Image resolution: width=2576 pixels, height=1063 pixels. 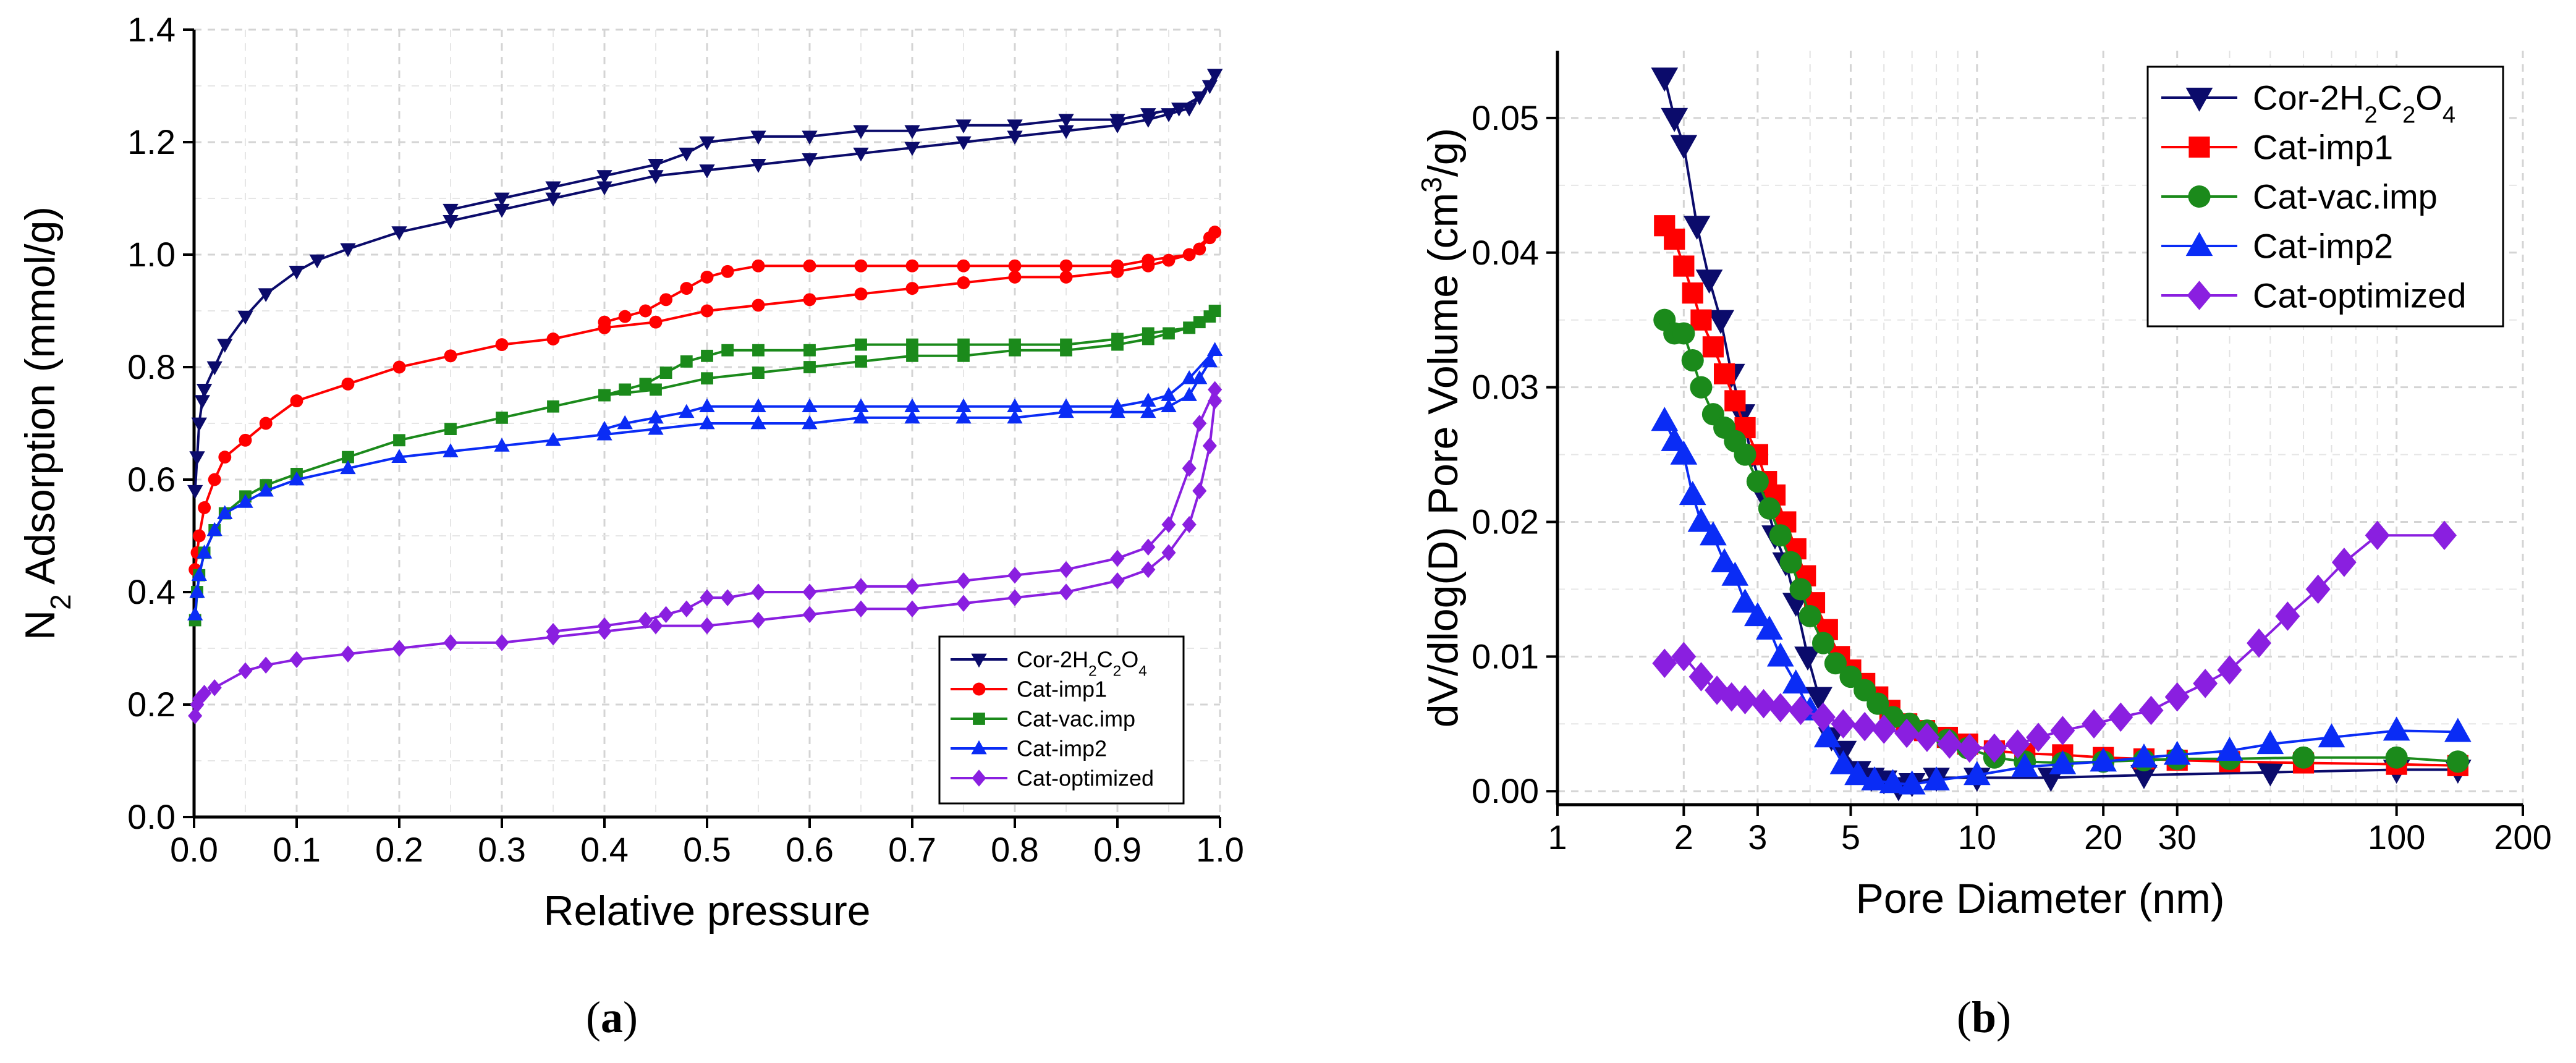 I want to click on y-tick-label: 0.4, so click(x=151, y=591).